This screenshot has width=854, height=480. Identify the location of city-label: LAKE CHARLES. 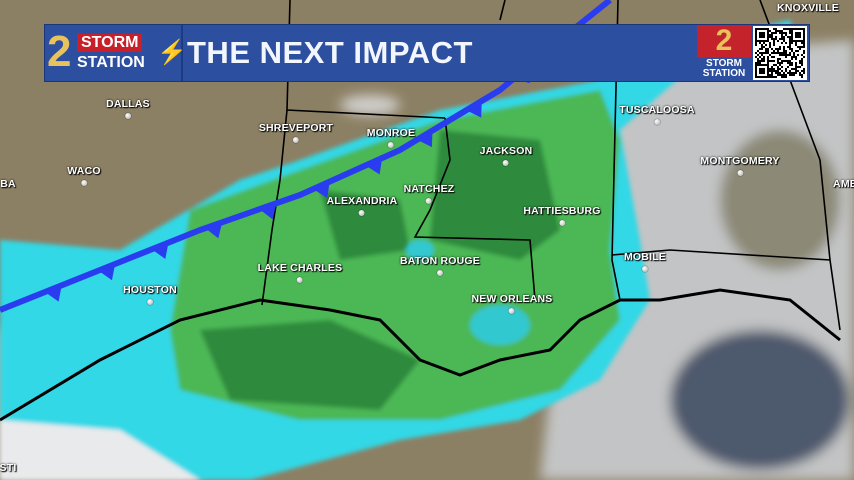
(300, 268).